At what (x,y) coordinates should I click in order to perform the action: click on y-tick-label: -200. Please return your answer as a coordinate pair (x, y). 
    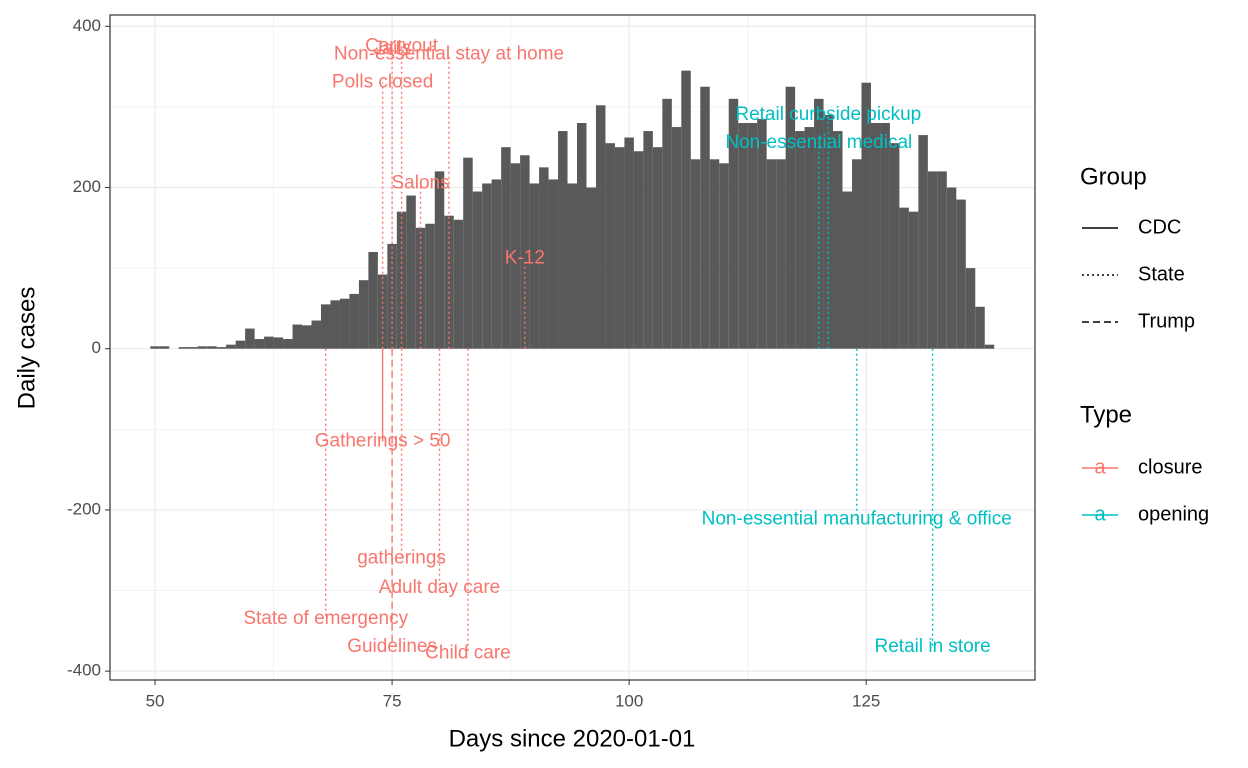
    Looking at the image, I should click on (84, 508).